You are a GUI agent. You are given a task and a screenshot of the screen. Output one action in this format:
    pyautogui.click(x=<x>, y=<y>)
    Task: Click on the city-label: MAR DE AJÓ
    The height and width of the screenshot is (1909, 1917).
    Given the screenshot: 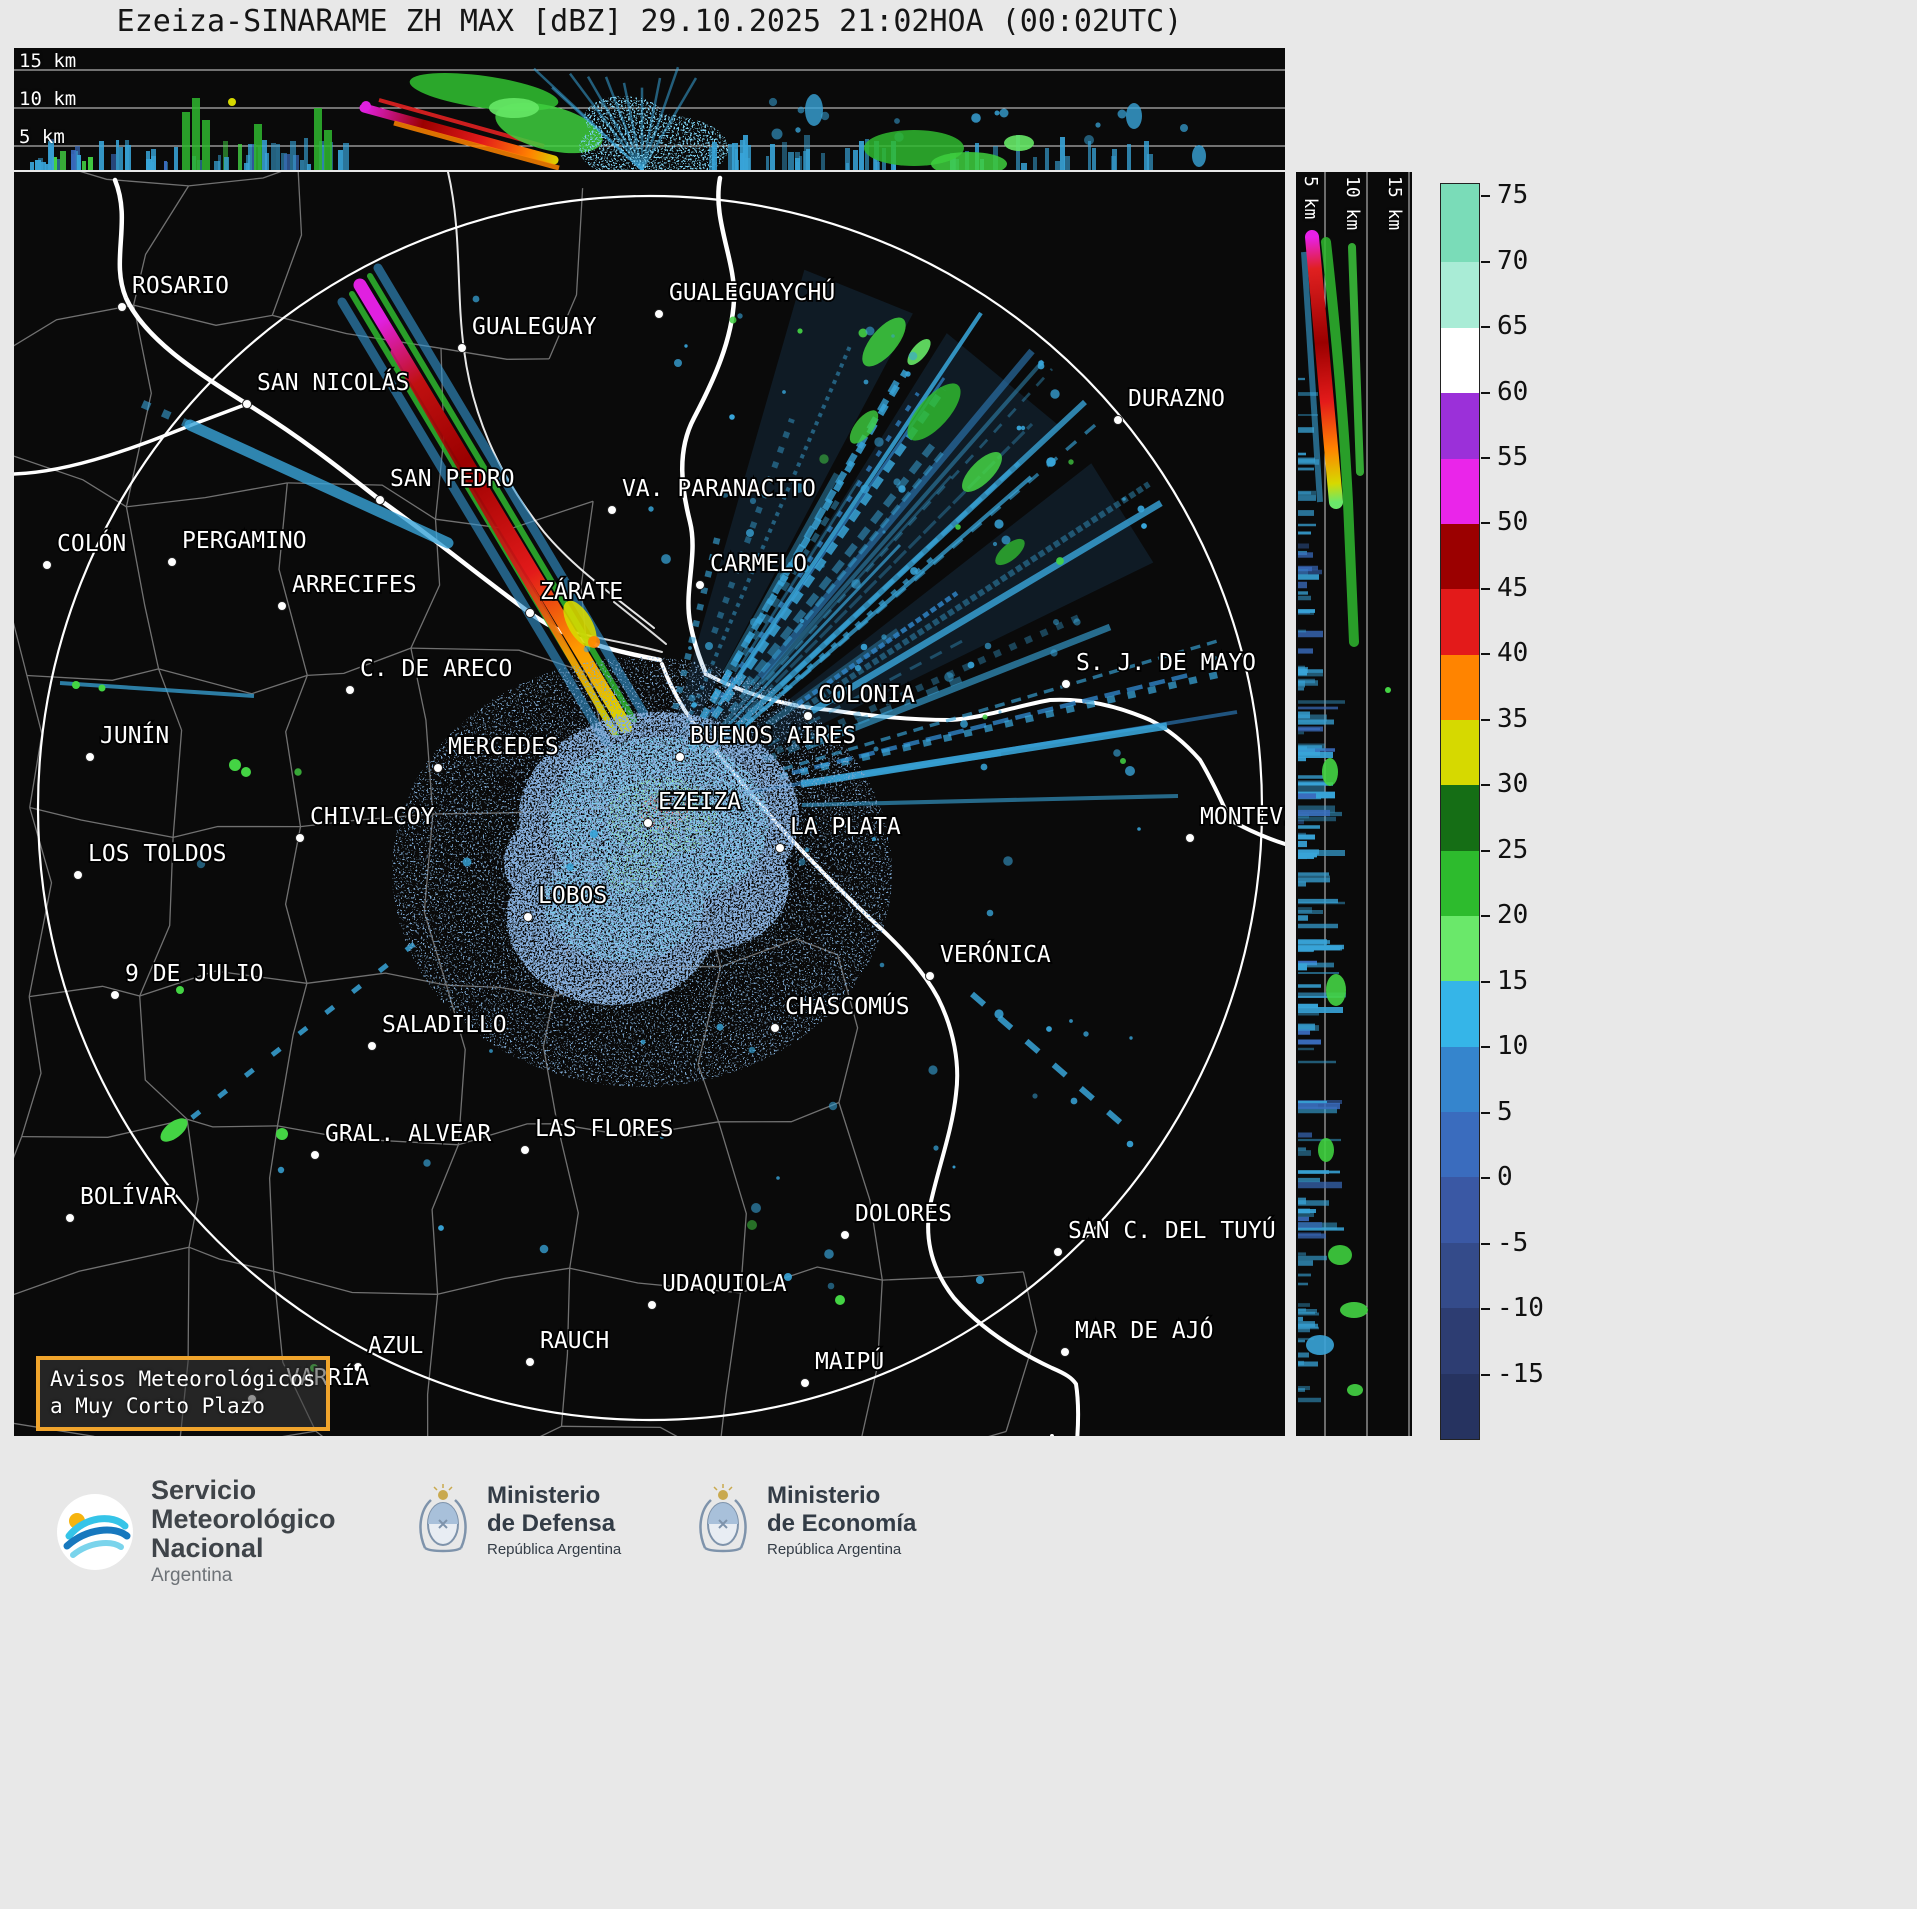 What is the action you would take?
    pyautogui.click(x=1144, y=1330)
    